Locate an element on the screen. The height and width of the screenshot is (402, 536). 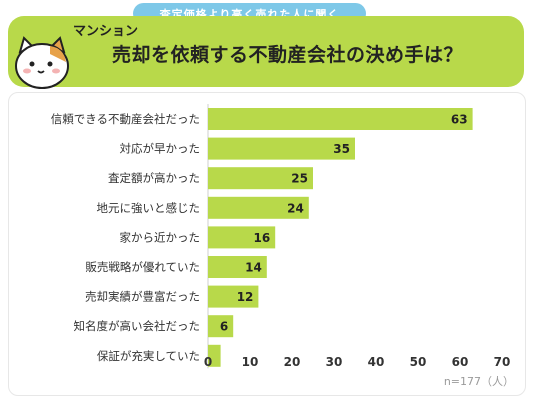
value-label: 63 is located at coordinates (459, 120).